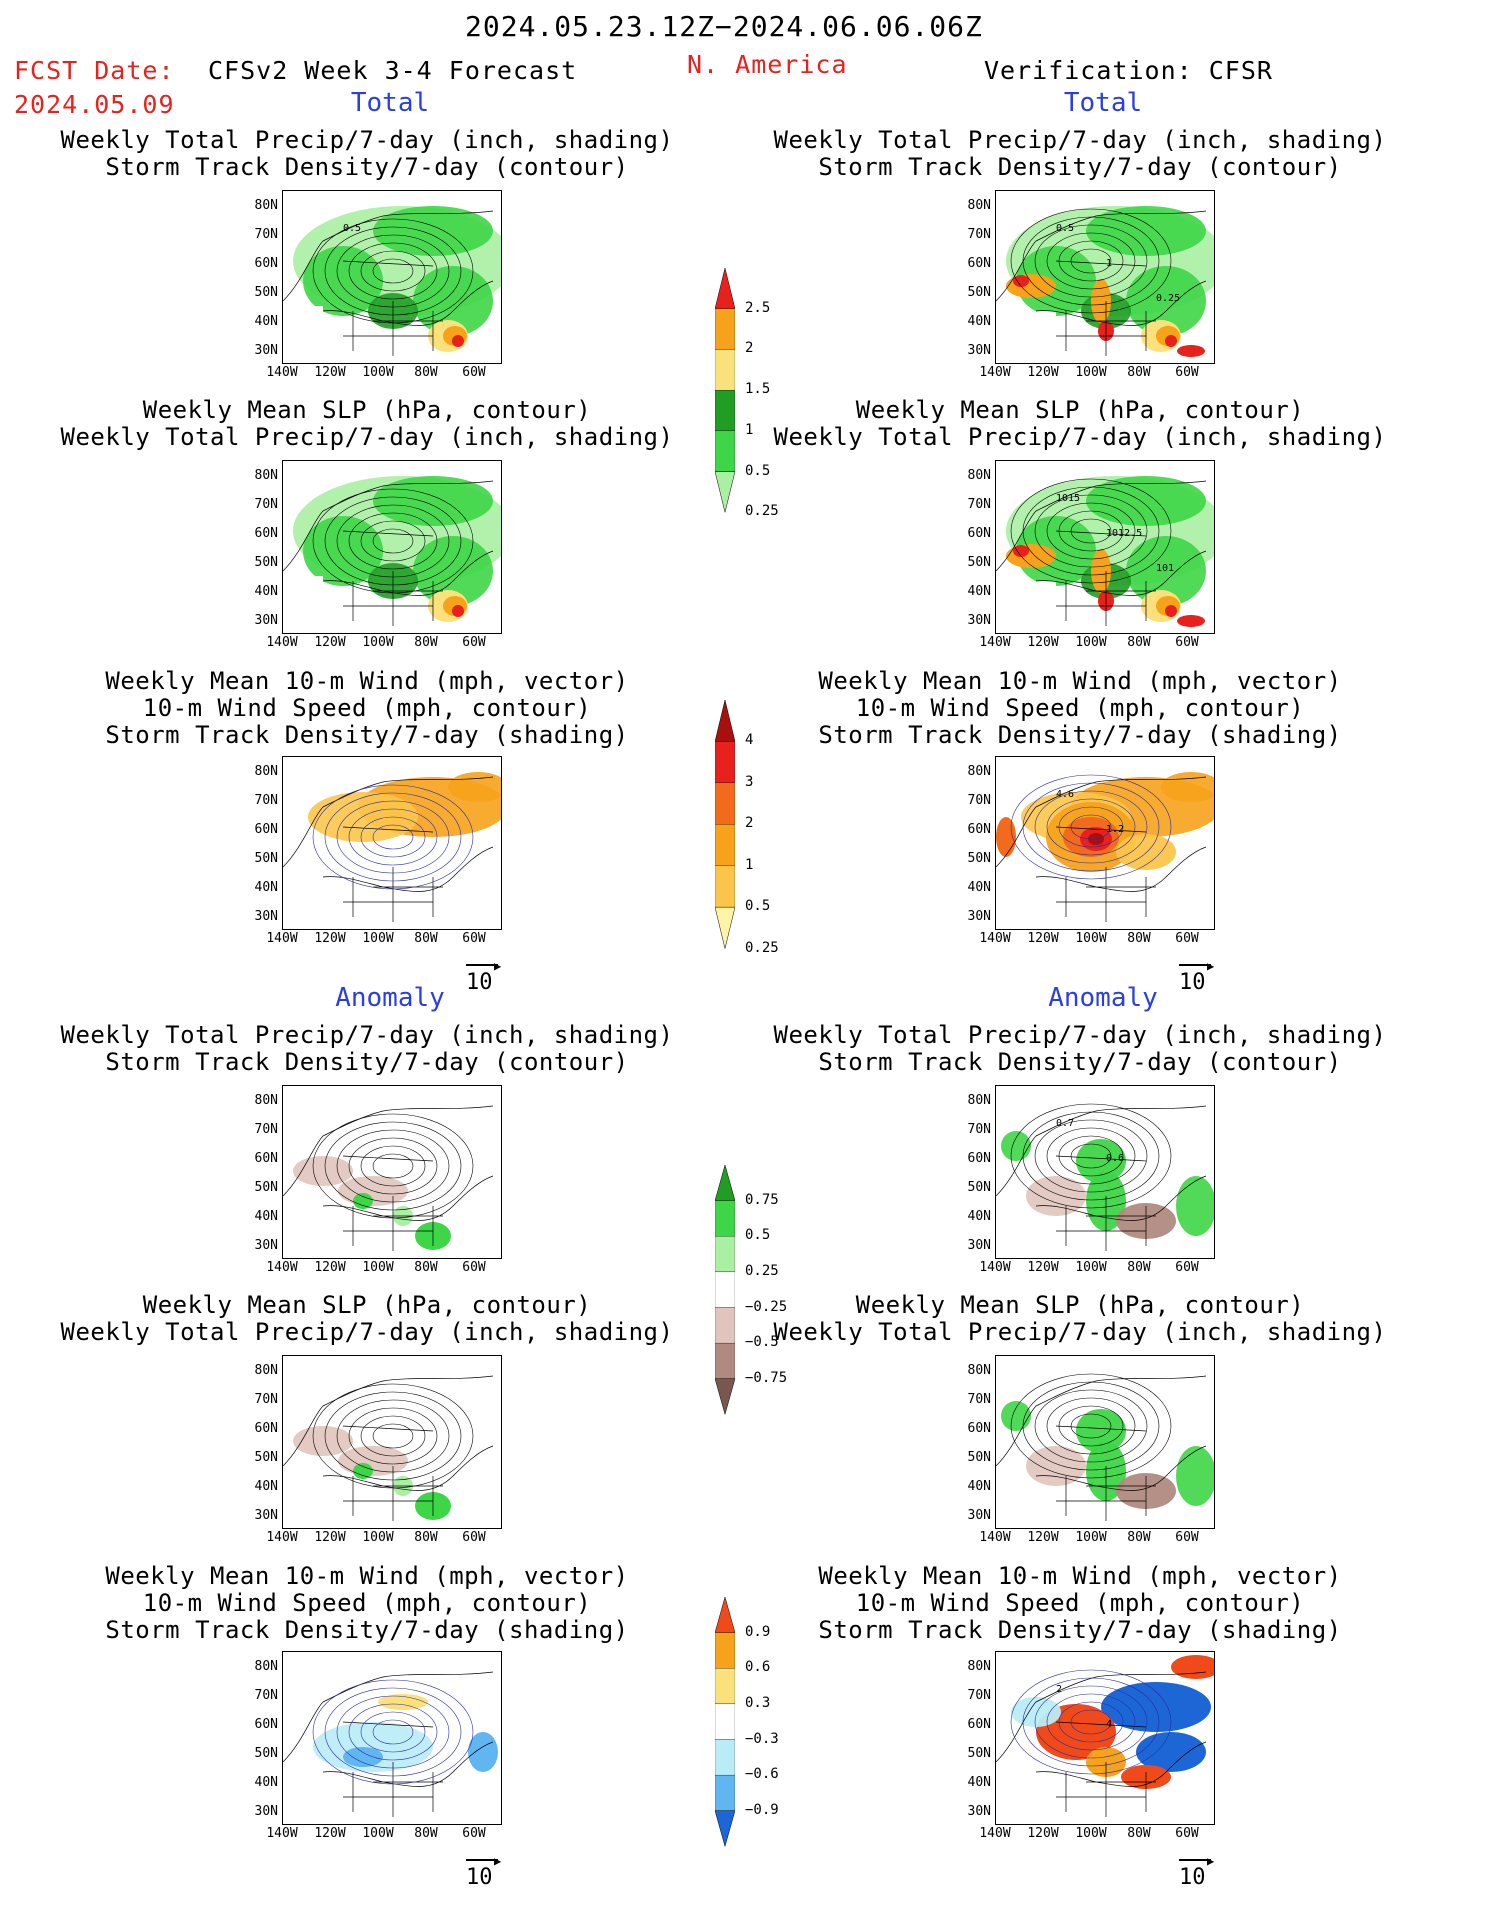 The width and height of the screenshot is (1487, 1925). I want to click on map-obs-slp-anom, so click(1105, 1442).